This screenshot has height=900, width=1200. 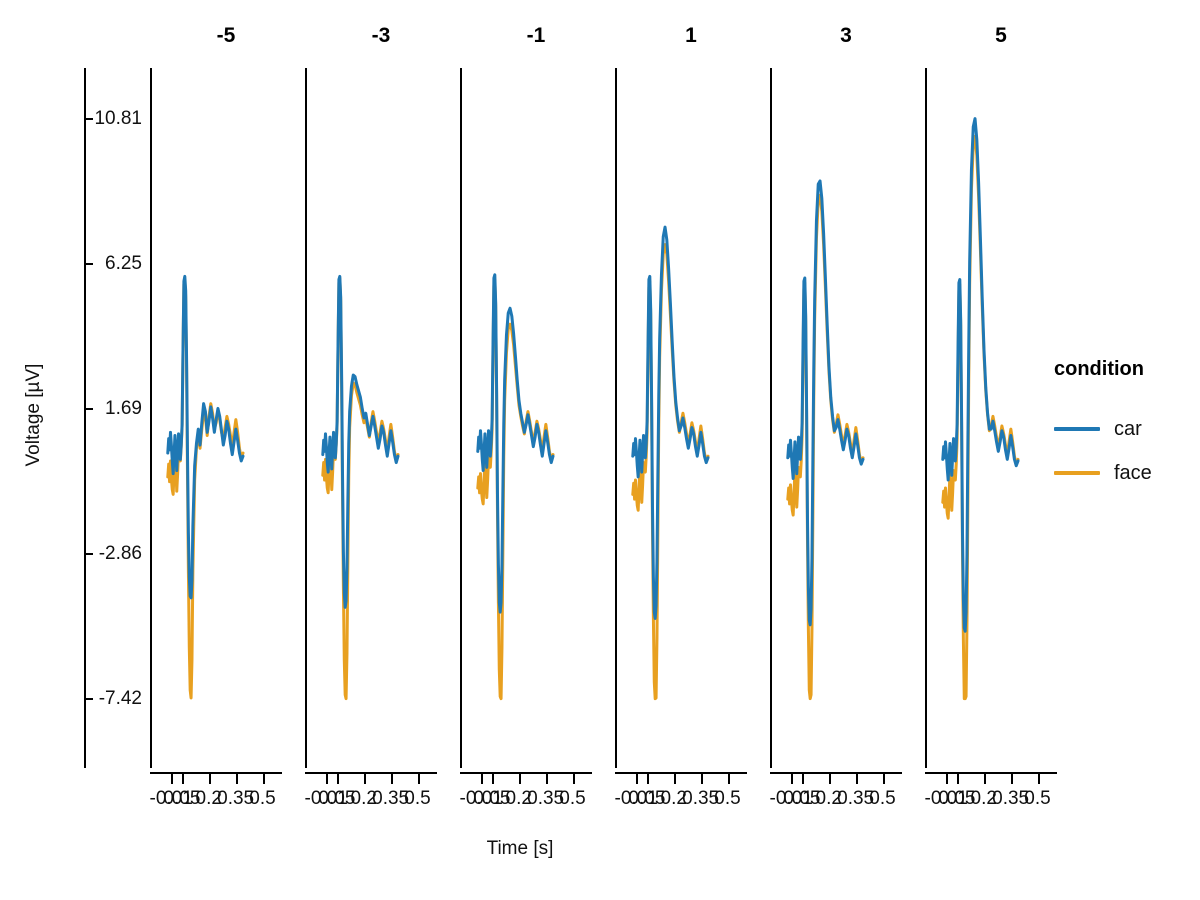 I want to click on legend: condition car face, so click(x=1127, y=426).